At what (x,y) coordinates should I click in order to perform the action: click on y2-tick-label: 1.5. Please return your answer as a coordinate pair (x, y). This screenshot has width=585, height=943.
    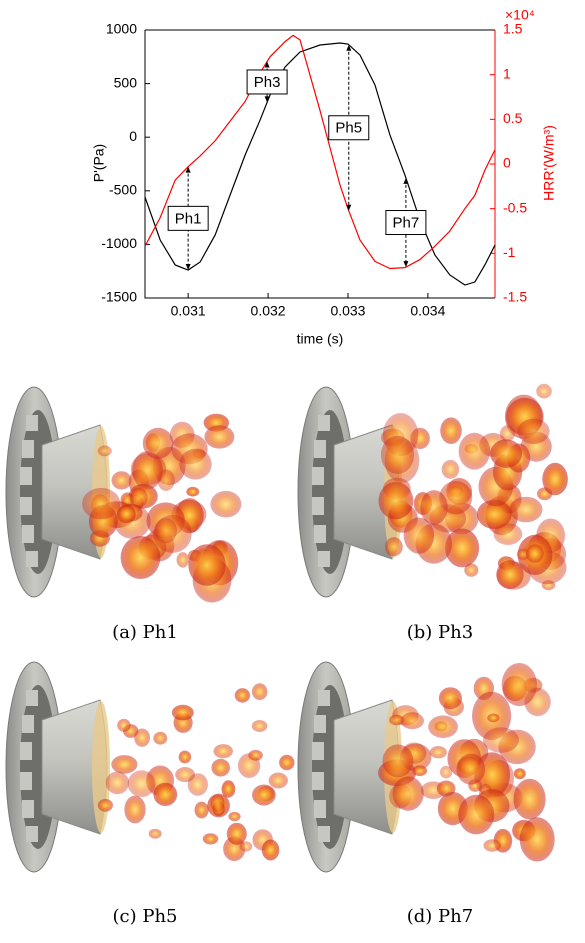
    Looking at the image, I should click on (513, 29).